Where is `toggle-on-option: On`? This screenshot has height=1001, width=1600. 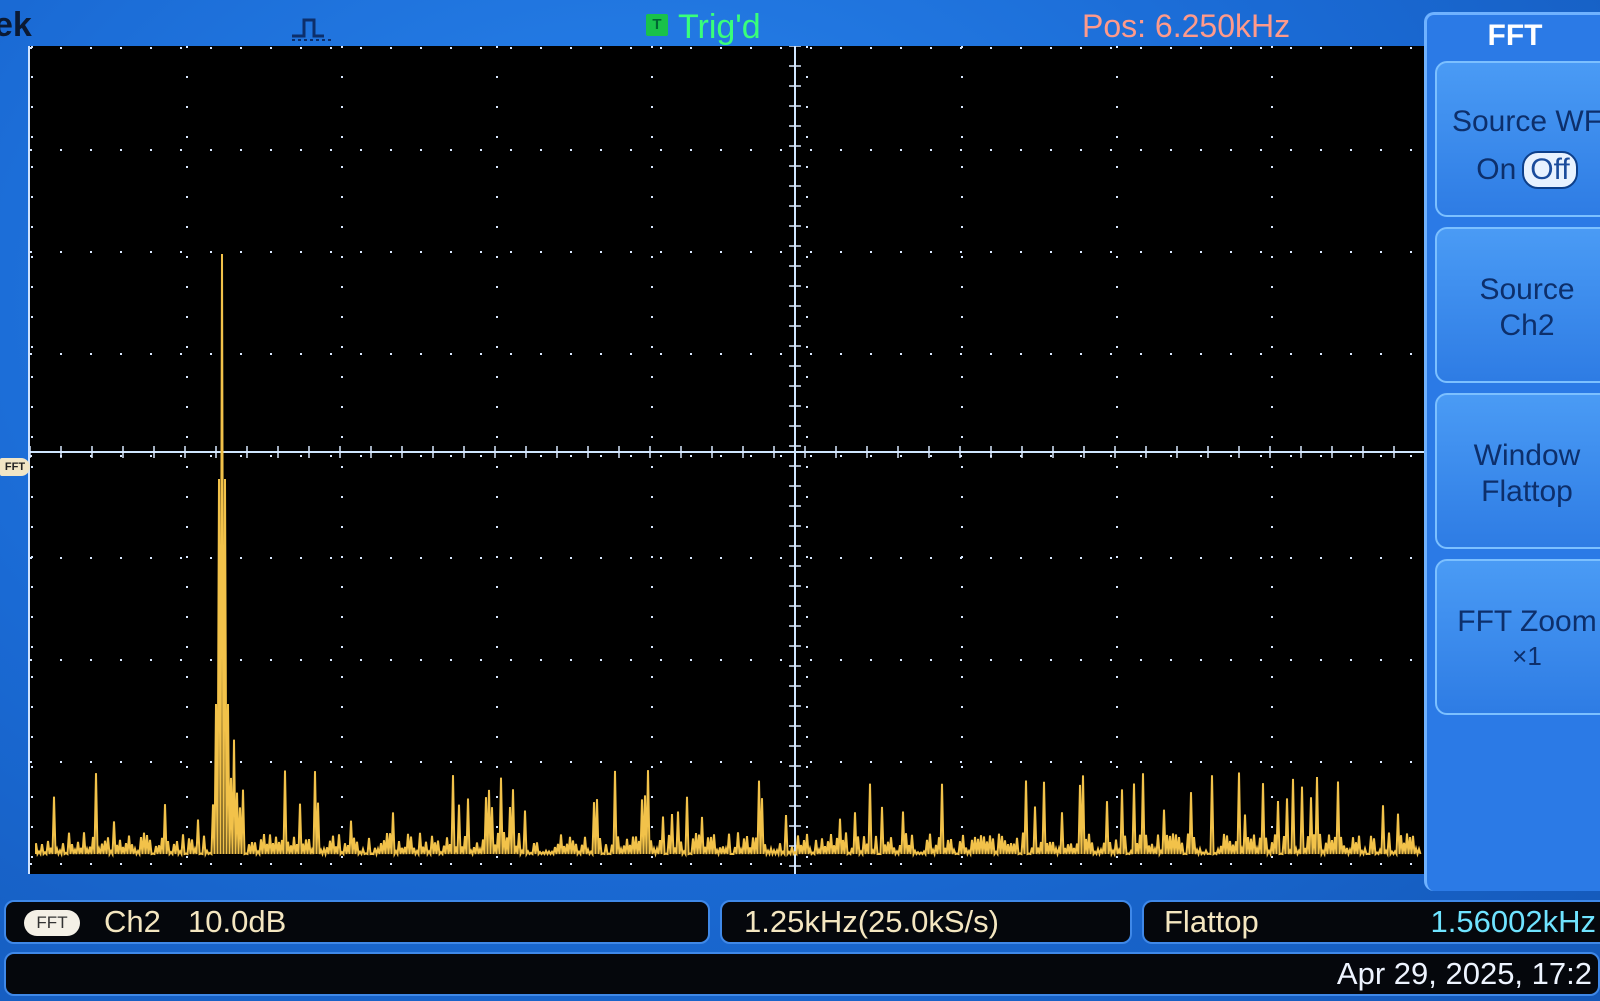
toggle-on-option: On is located at coordinates (1496, 169).